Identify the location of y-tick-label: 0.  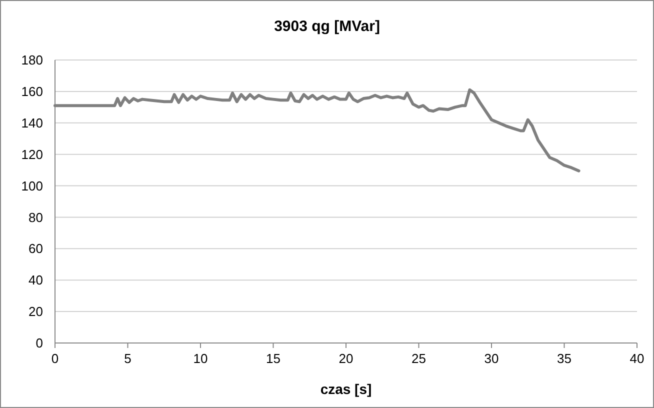
(39, 343).